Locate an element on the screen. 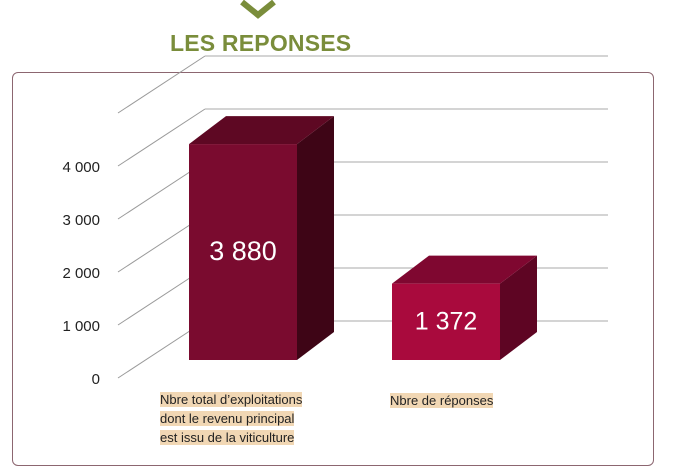  y-tick-label: 4 000 is located at coordinates (81, 167).